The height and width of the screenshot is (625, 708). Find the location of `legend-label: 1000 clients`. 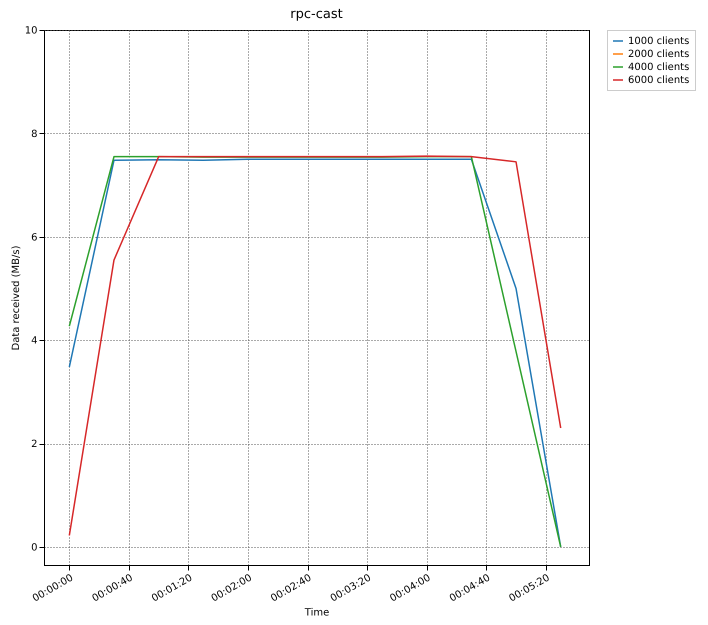

legend-label: 1000 clients is located at coordinates (659, 41).